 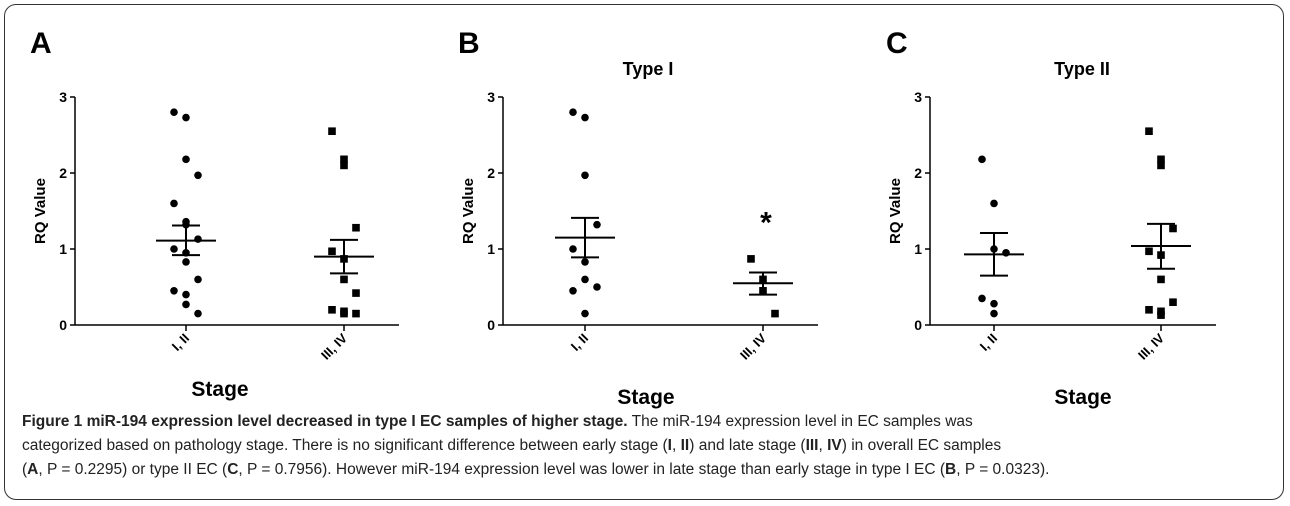 I want to click on caption-text-2b: ) and late stage (, so click(x=747, y=445).